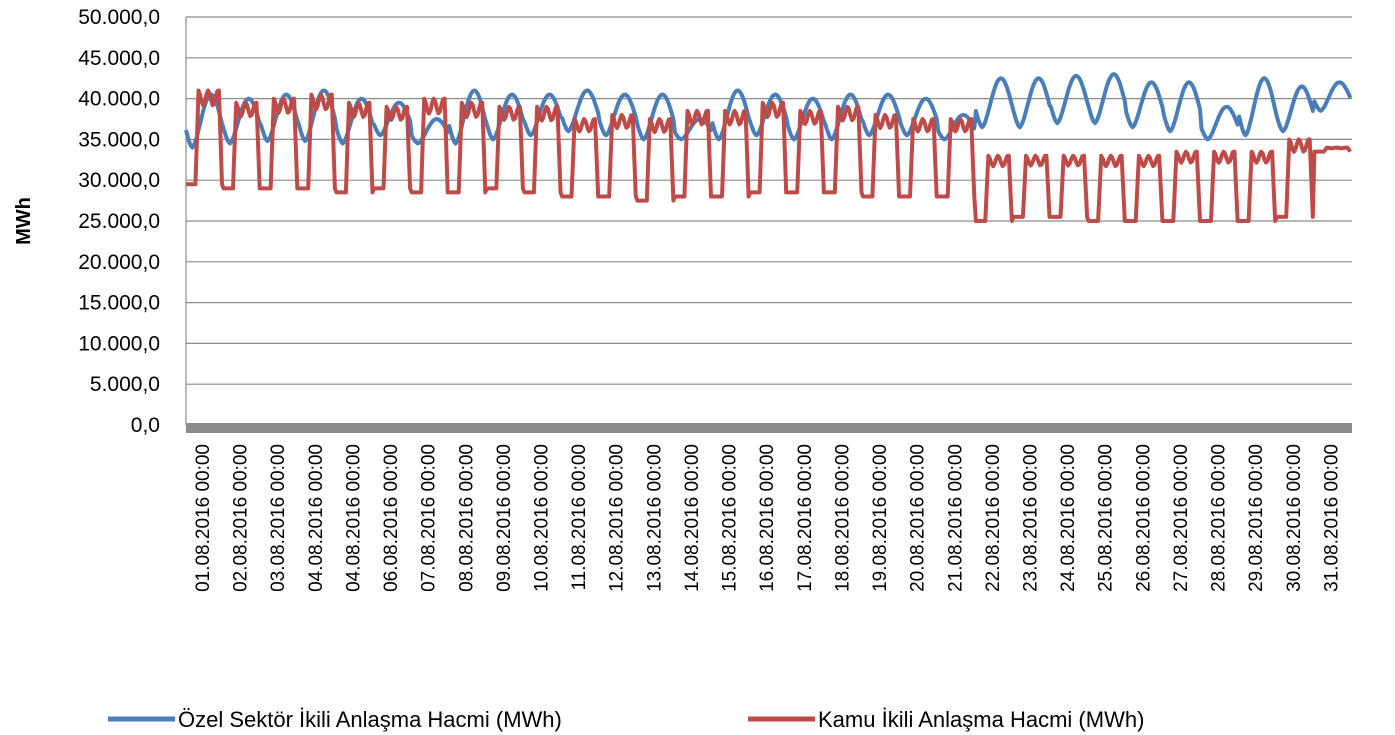 The image size is (1395, 735). Describe the element at coordinates (1331, 518) in the screenshot. I see `x-tick-label: 31.08.2016 00:00` at that location.